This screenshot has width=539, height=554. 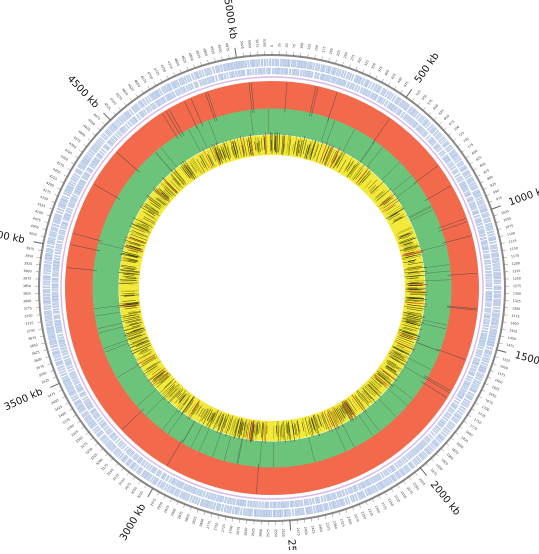 What do you see at coordinates (470, 146) in the screenshot?
I see `minor-tick-label: 775` at bounding box center [470, 146].